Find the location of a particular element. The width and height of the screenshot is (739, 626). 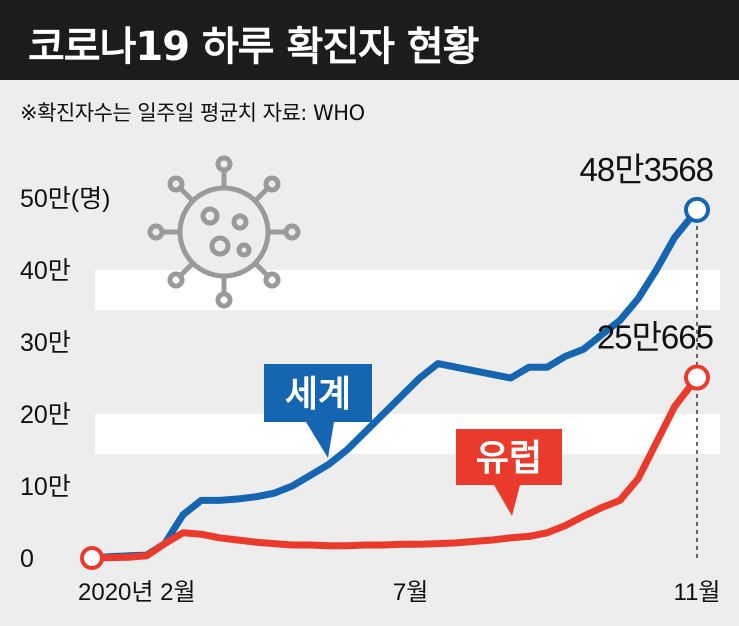

y-axis: 0 10만 20만 30만 40만 50만(명) is located at coordinates (65, 379).